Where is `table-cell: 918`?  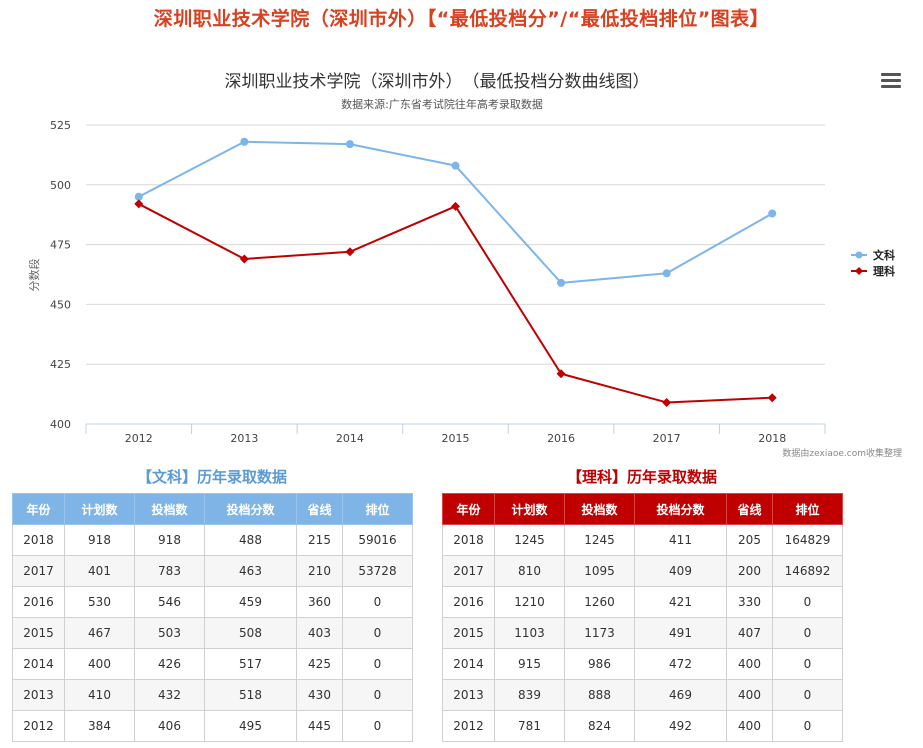 table-cell: 918 is located at coordinates (169, 540).